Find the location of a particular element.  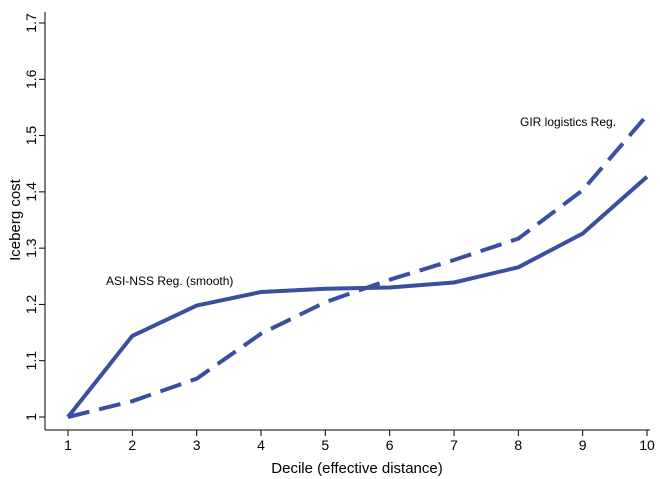

x-tick-label: 8 is located at coordinates (518, 445).